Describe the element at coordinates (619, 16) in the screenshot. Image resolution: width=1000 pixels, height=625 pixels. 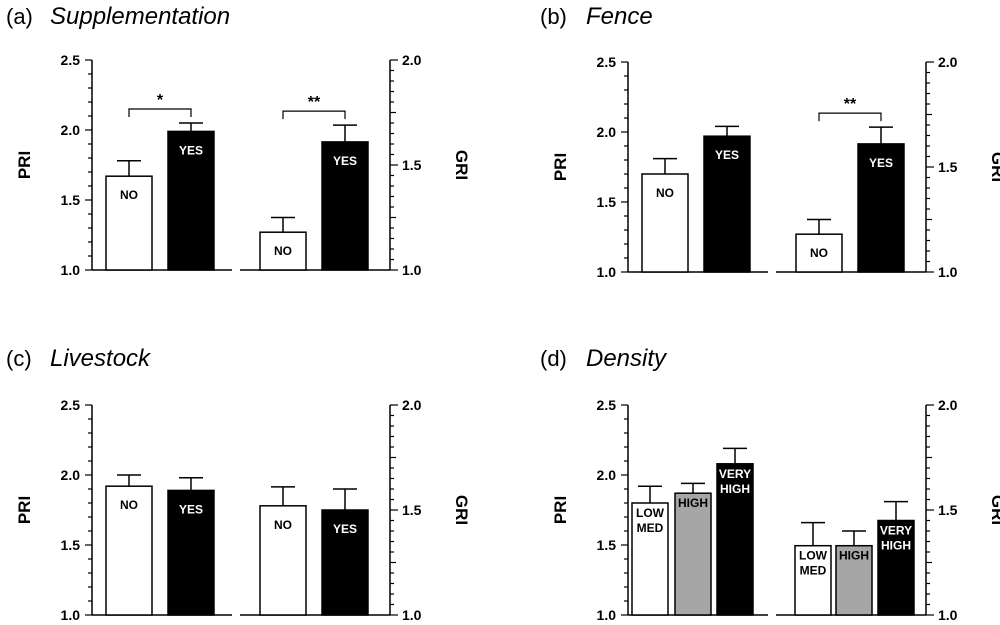
I see `chart-title: Fence` at that location.